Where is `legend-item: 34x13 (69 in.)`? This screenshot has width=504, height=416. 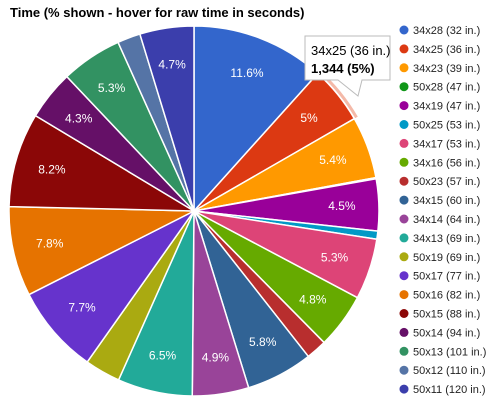
legend-item: 34x13 (69 in.) is located at coordinates (440, 239).